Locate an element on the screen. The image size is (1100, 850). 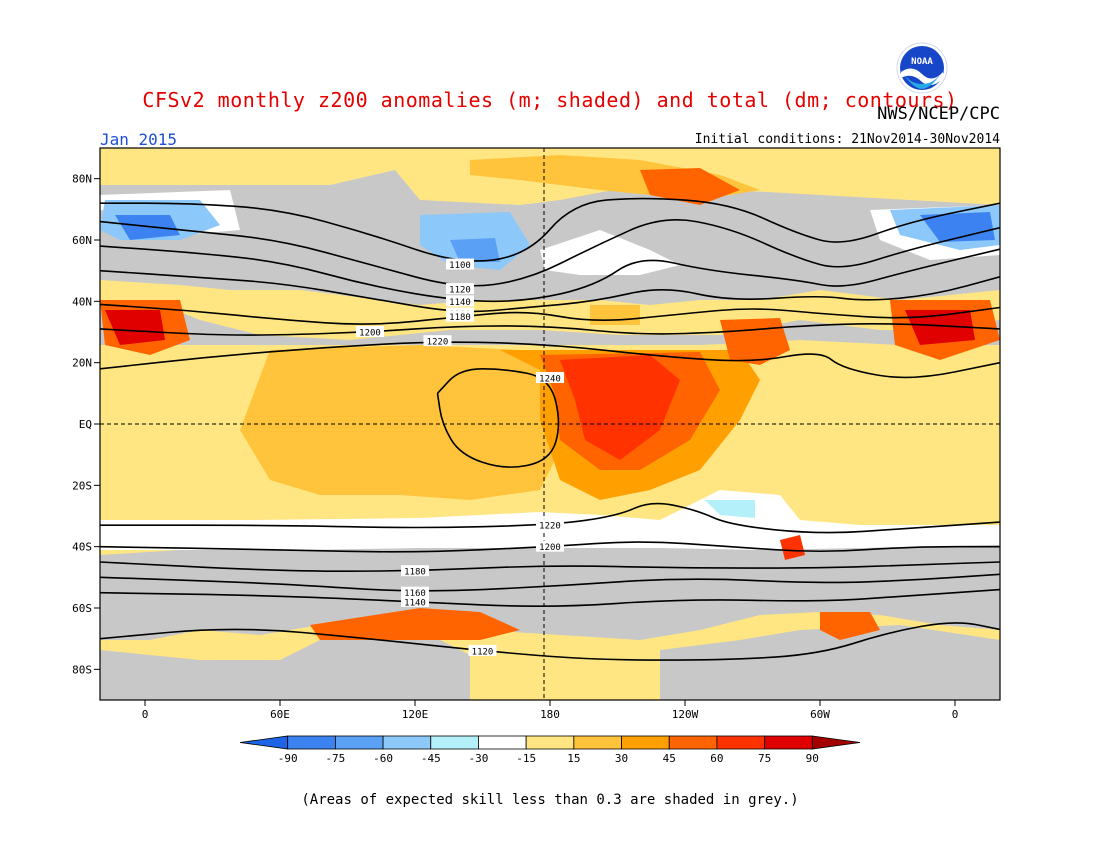
lon-label: 120W is located at coordinates (685, 714).